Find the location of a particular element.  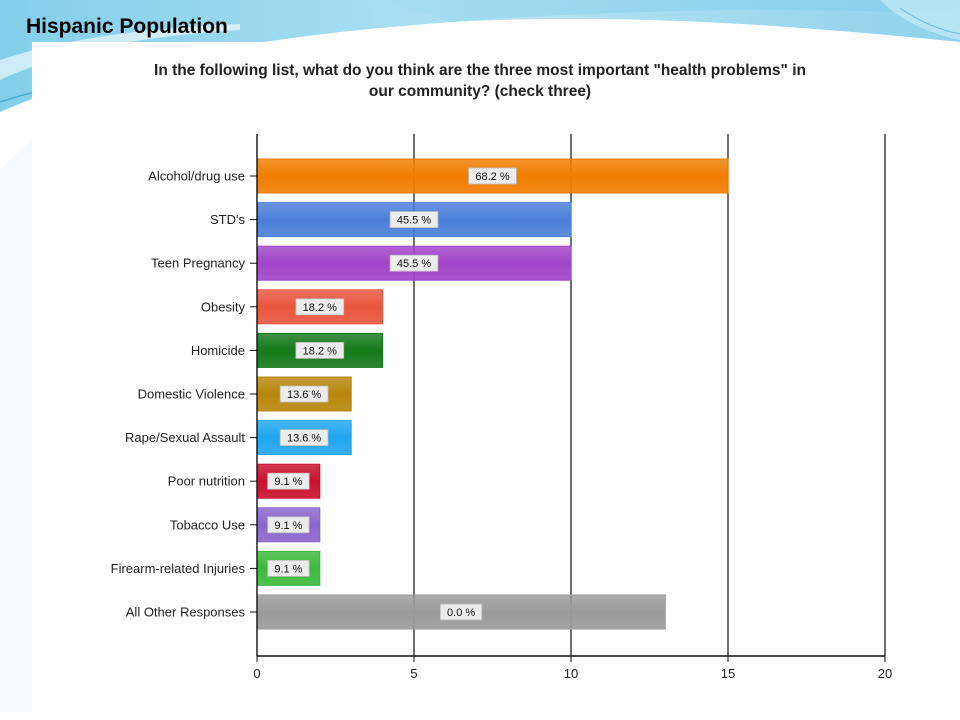

category-label: Homicide is located at coordinates (218, 350).